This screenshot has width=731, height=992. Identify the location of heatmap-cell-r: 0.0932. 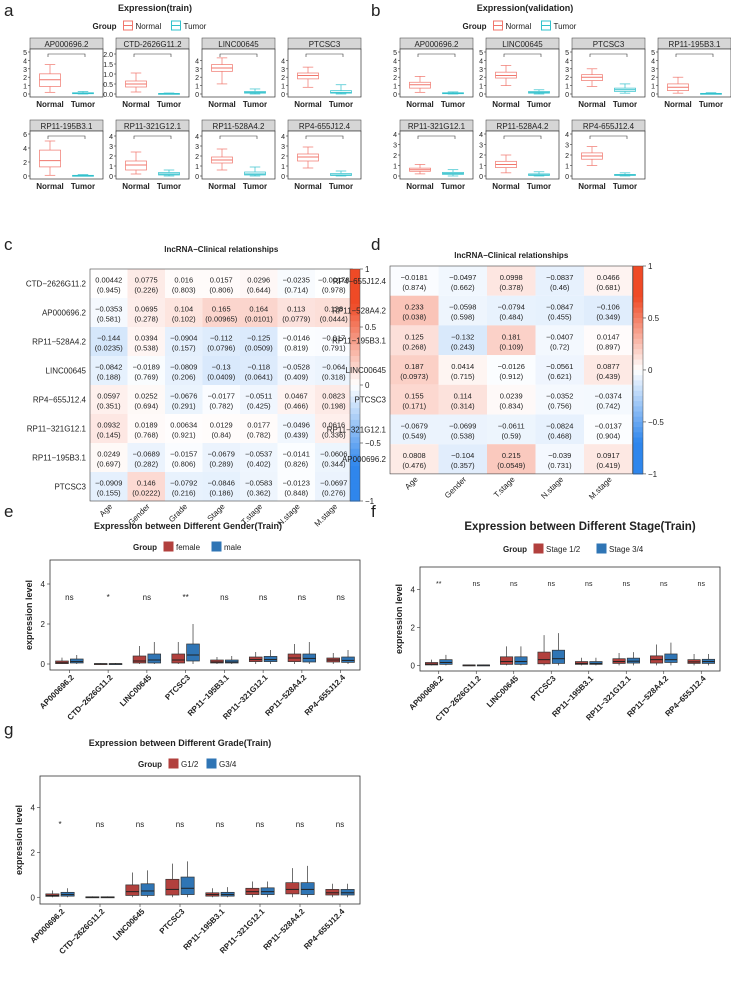
(108, 425).